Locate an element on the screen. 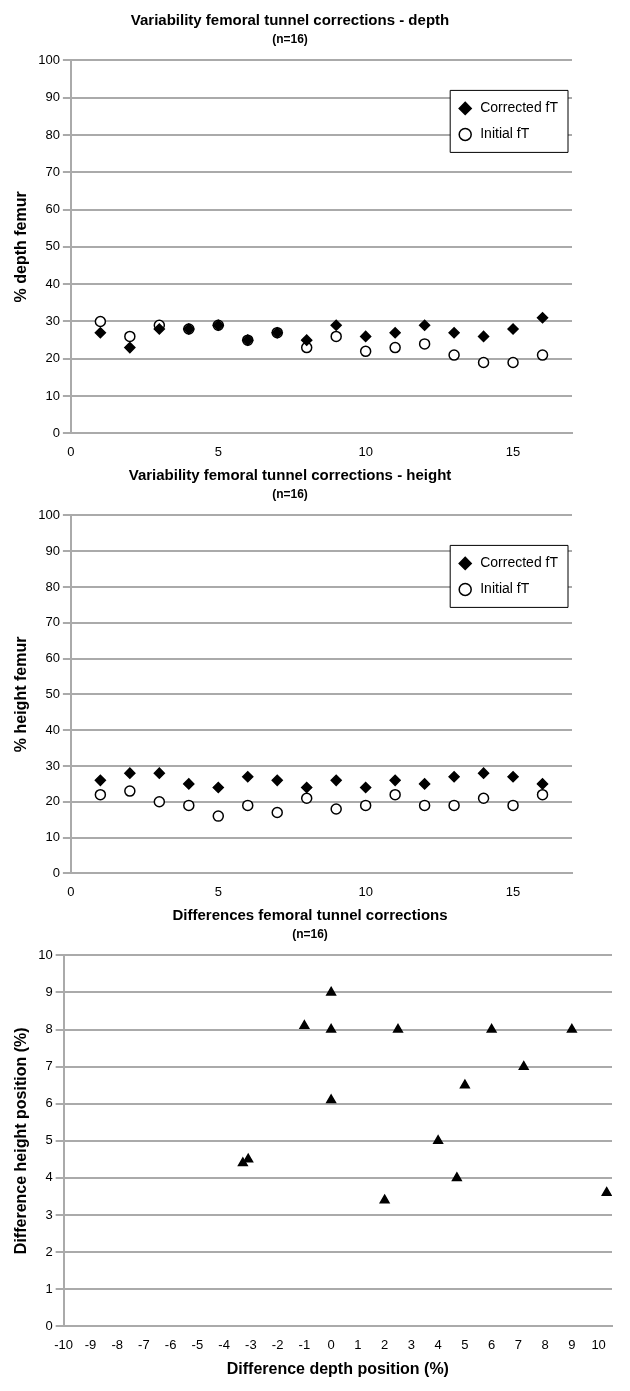 Image resolution: width=630 pixels, height=1391 pixels. y-tick-label: 5 is located at coordinates (49, 1140).